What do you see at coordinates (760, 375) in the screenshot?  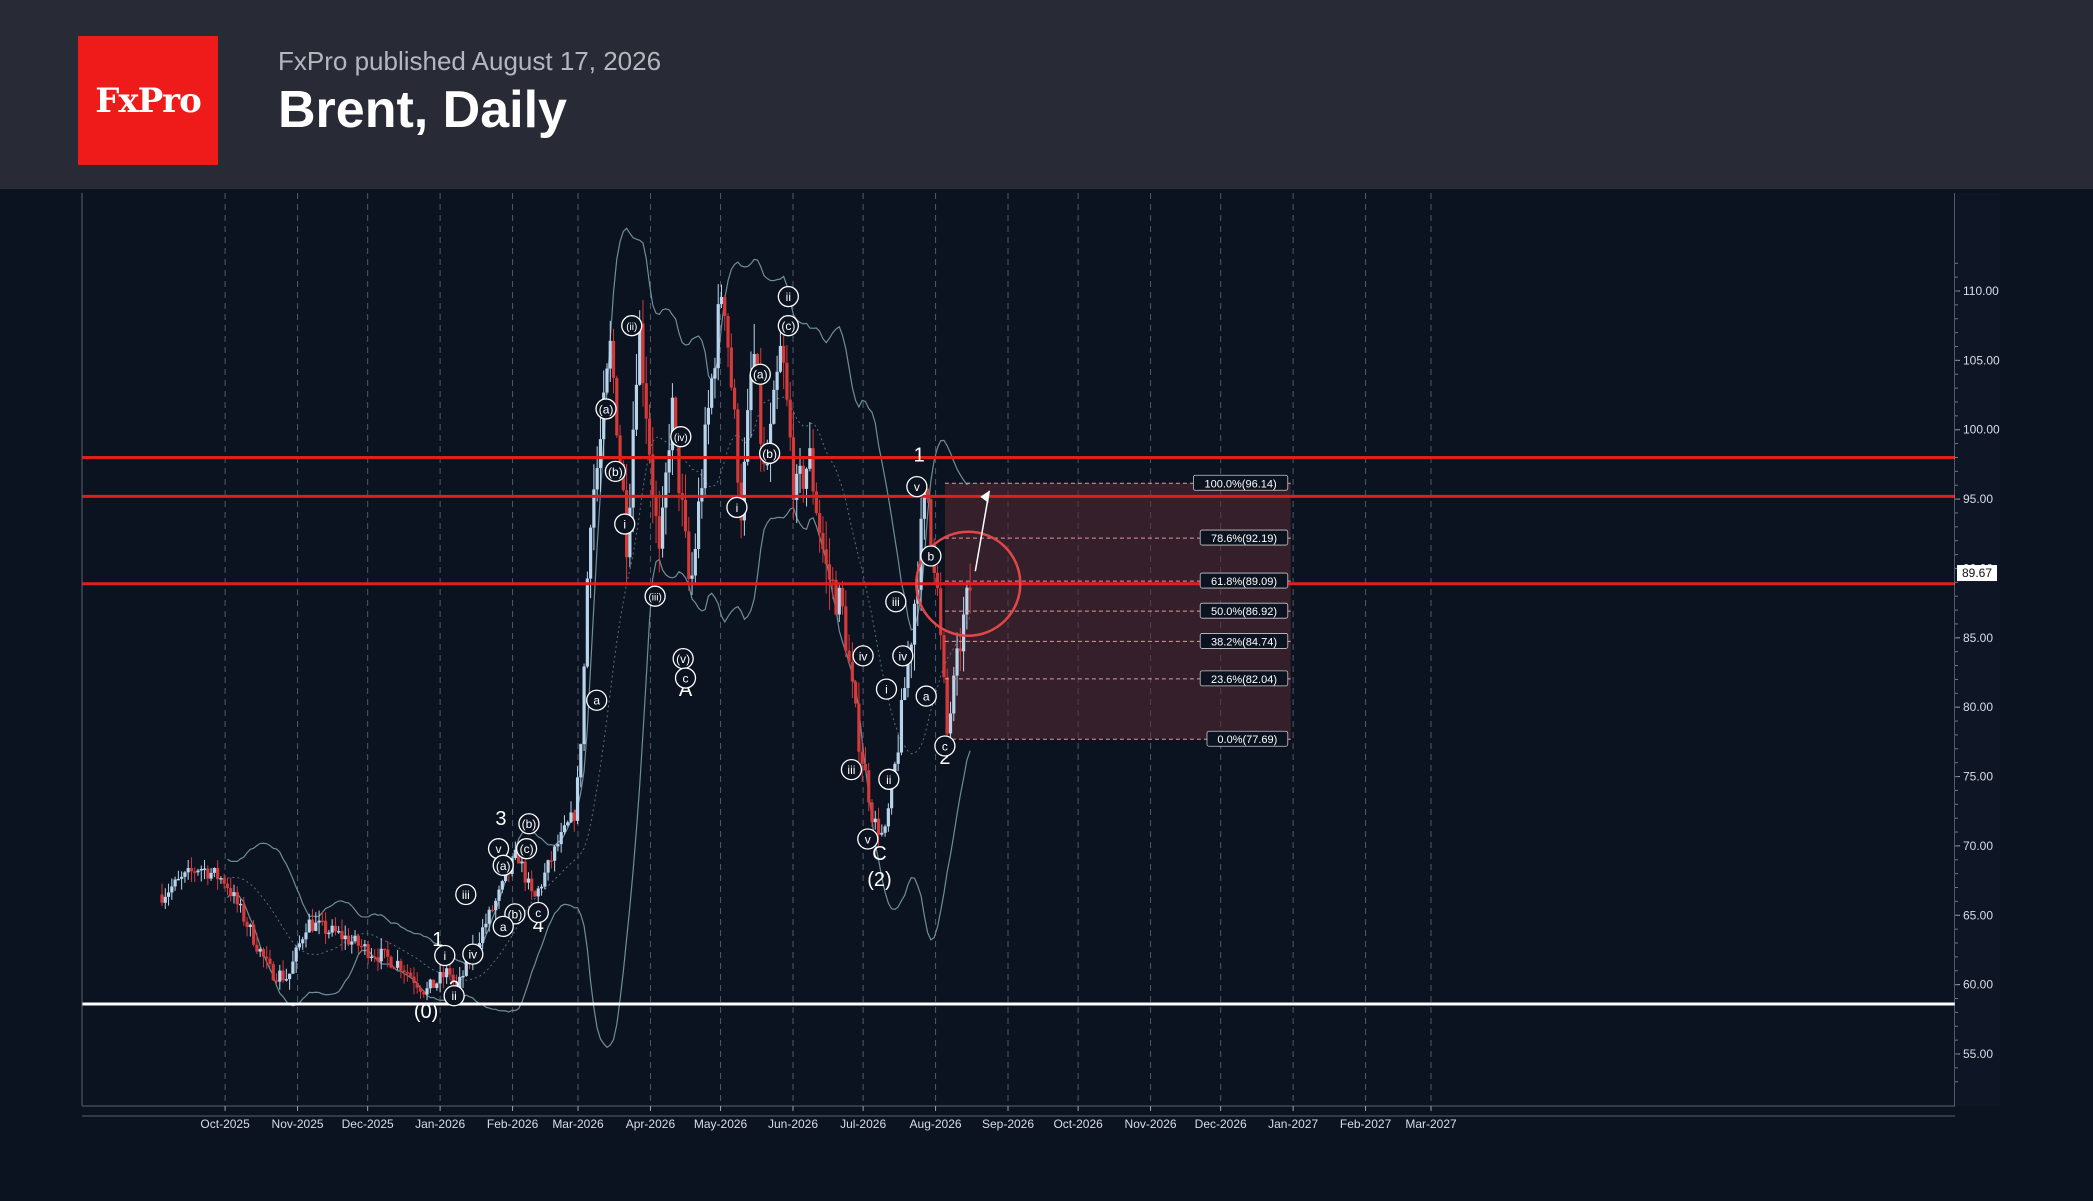 I see `wave-label-circled: (a)` at bounding box center [760, 375].